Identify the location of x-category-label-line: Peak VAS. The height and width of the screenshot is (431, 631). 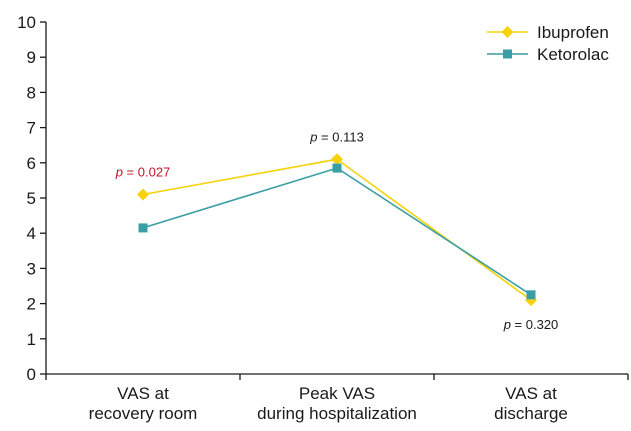
(337, 393).